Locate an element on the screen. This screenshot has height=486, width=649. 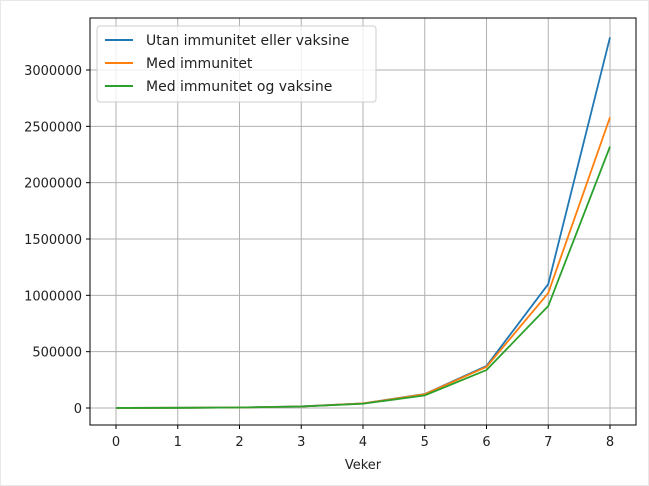
x-axis-label: Veker is located at coordinates (363, 465).